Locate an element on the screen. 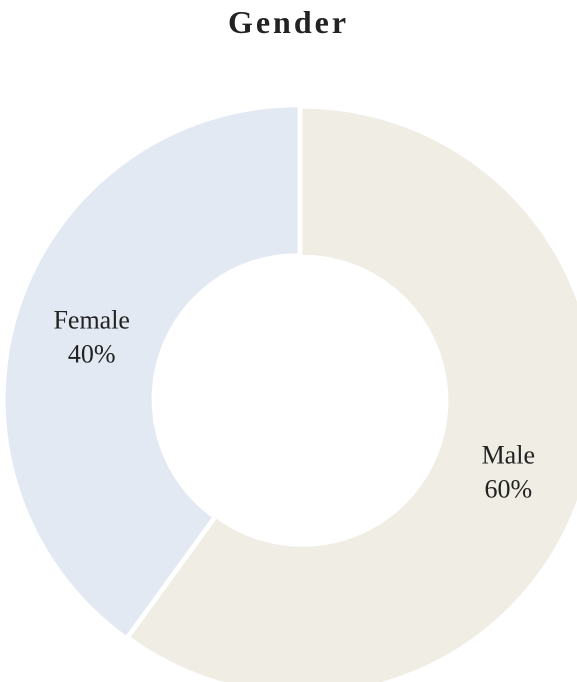 The image size is (577, 682). slice-value-female: 40% is located at coordinates (92, 353).